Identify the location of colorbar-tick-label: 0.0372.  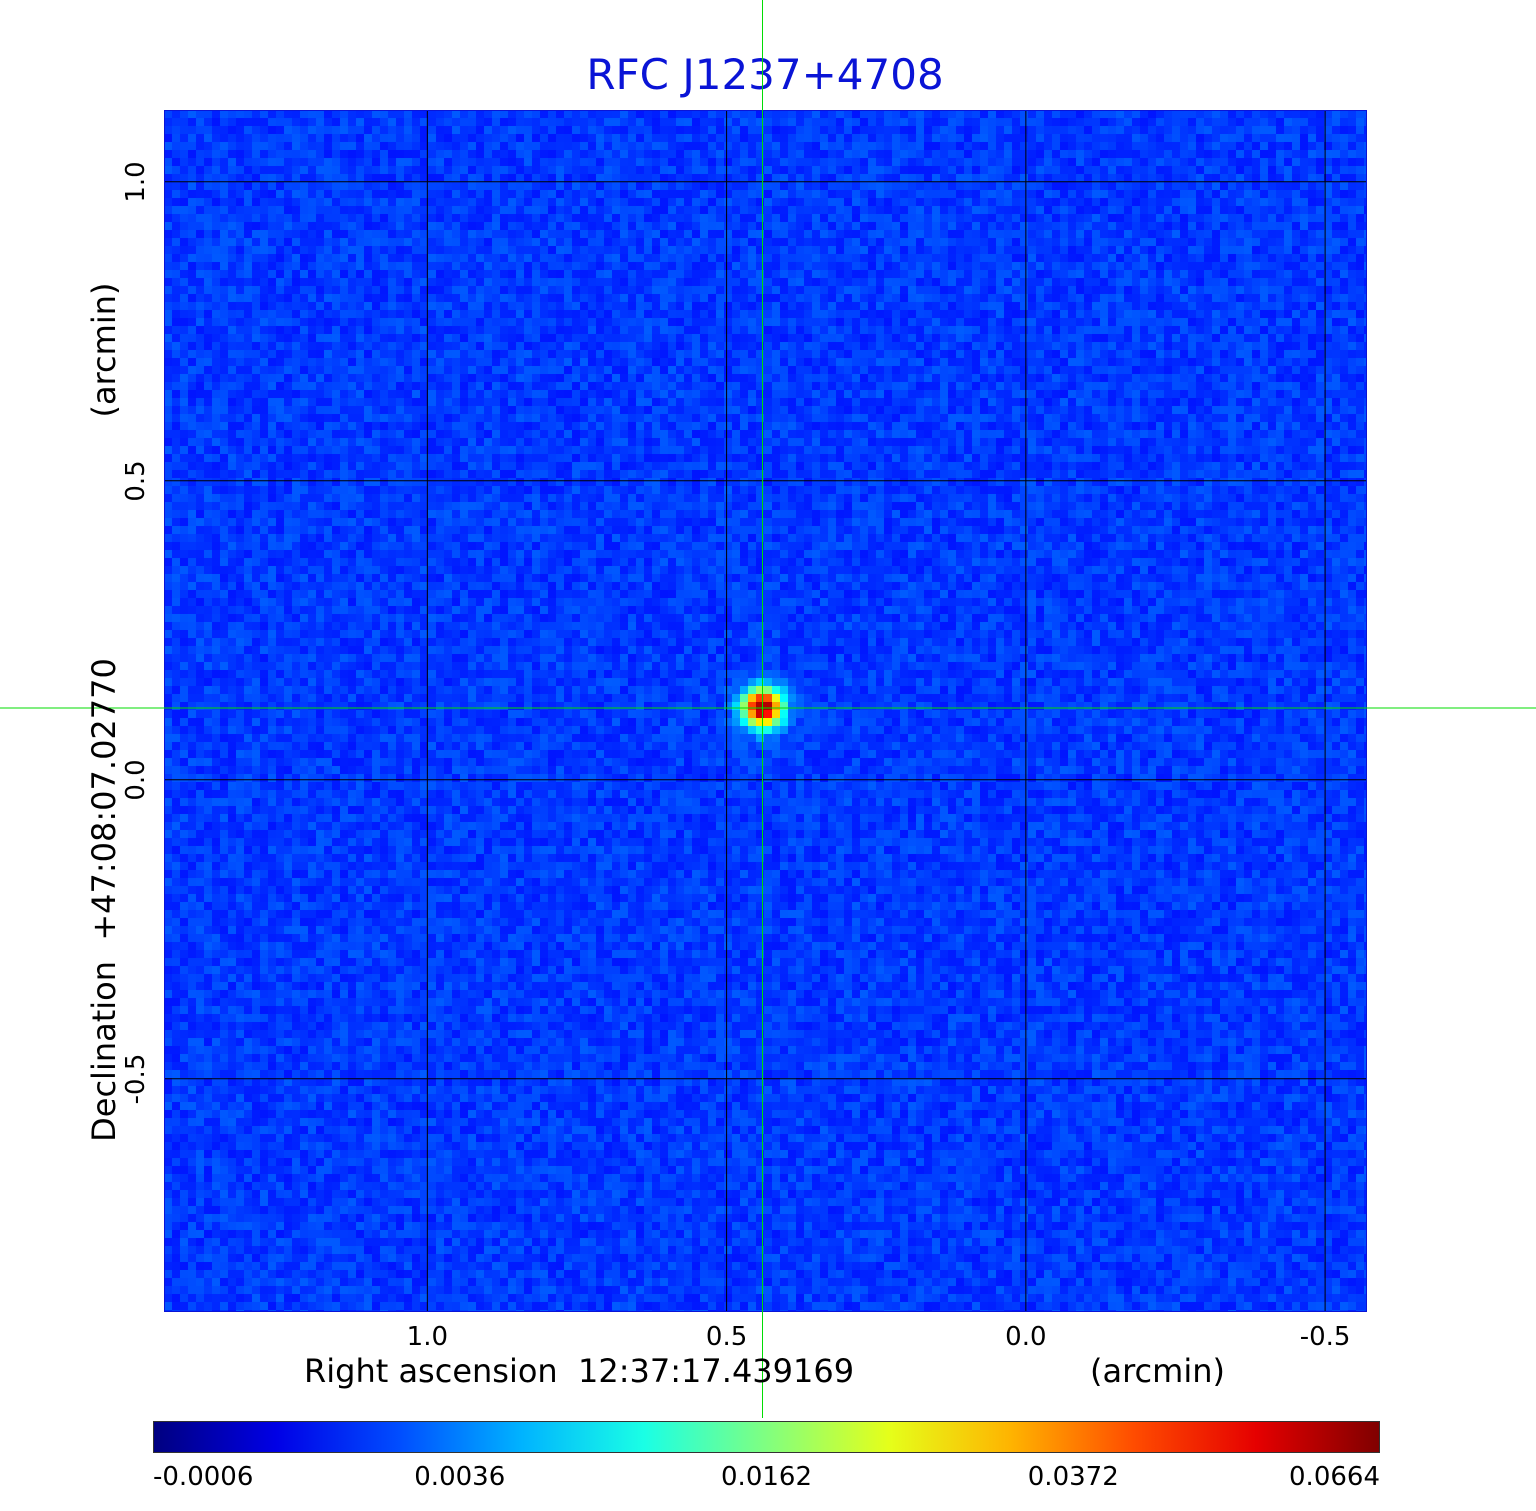
(1073, 1477).